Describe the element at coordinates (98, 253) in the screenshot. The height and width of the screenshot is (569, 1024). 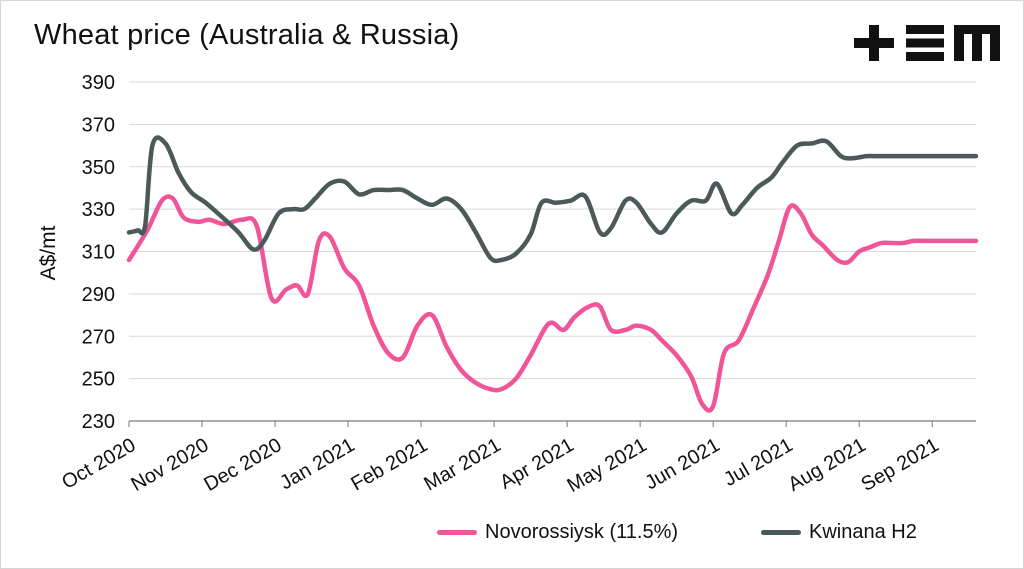
I see `y-tick-label: 310` at that location.